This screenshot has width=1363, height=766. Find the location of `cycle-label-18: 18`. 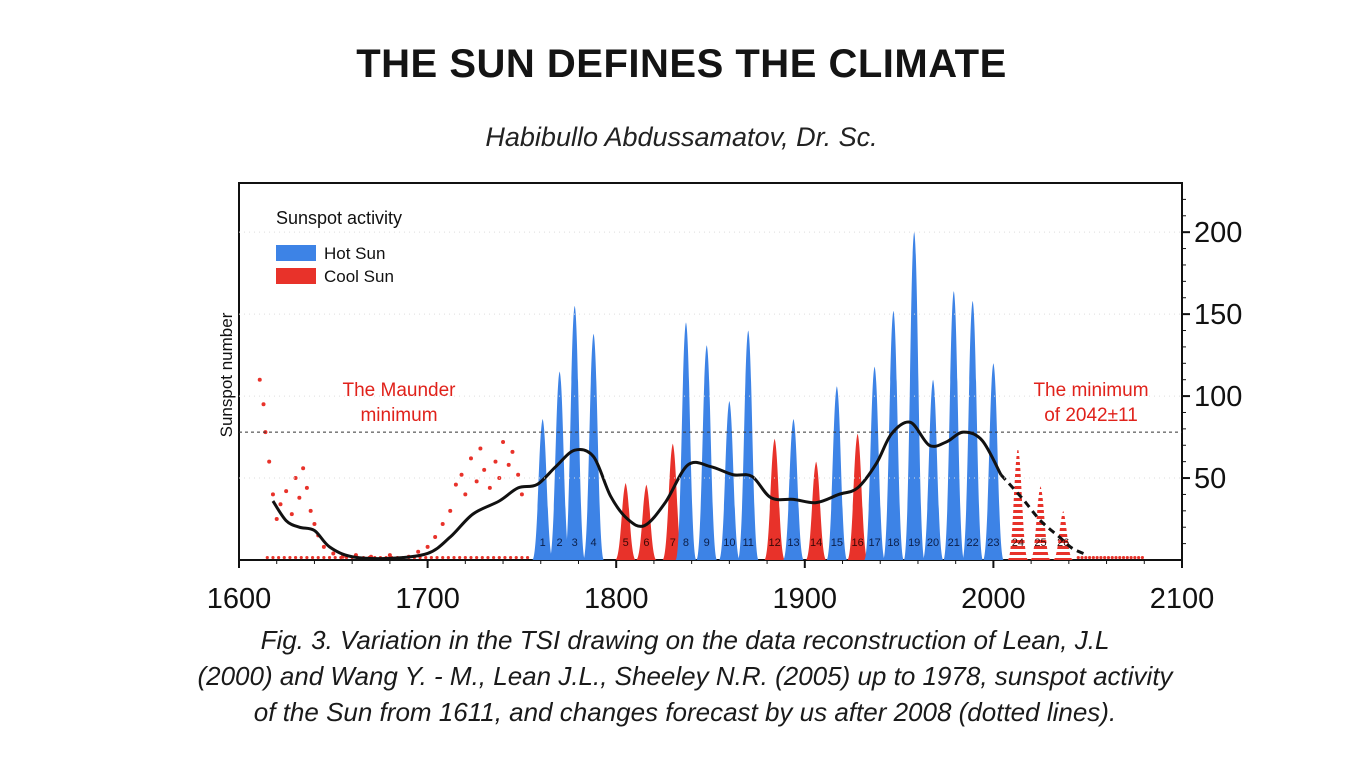

cycle-label-18: 18 is located at coordinates (893, 543).